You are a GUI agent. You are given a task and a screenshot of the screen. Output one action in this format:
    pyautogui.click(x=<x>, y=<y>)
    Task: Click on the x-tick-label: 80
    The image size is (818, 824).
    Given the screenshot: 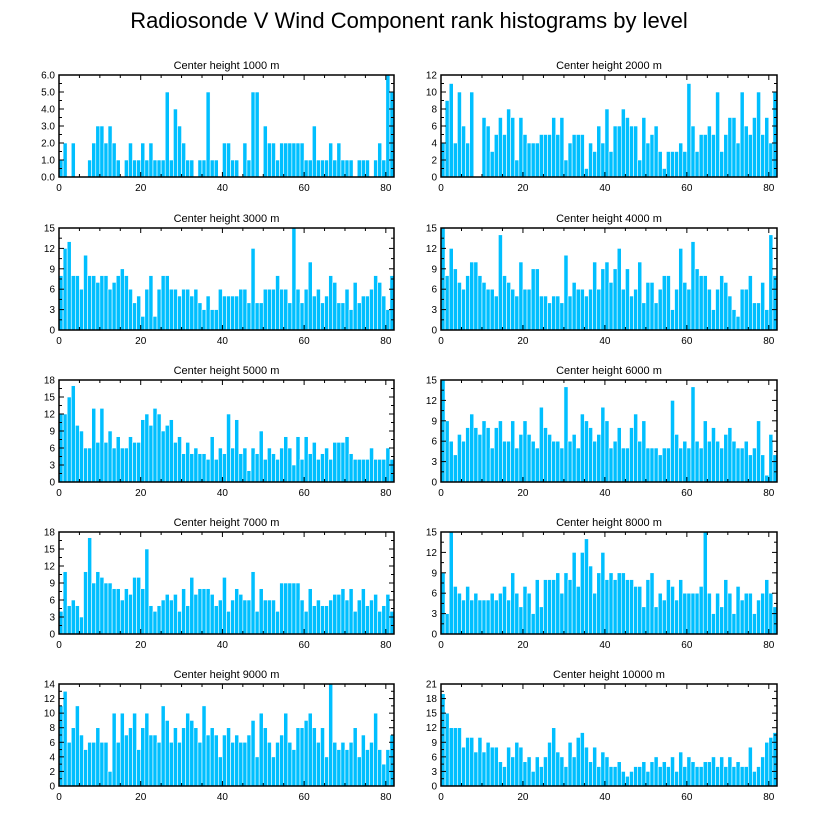 What is the action you would take?
    pyautogui.click(x=386, y=341)
    